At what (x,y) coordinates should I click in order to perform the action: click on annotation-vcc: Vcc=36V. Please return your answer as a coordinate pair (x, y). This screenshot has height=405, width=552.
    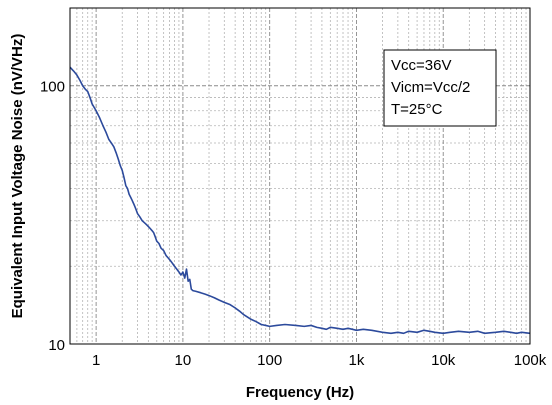
    Looking at the image, I should click on (421, 65).